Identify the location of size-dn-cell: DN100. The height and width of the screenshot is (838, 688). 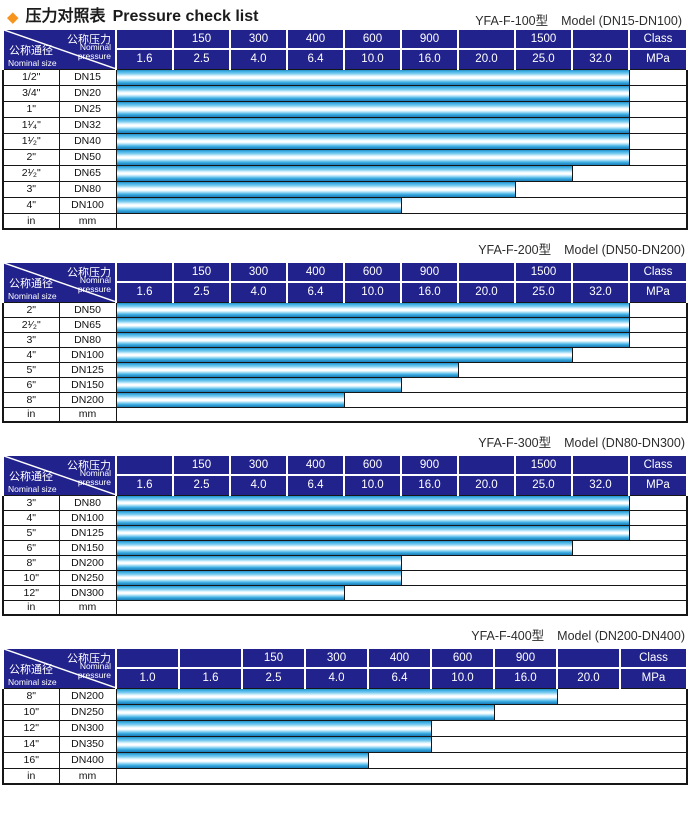
(87, 205).